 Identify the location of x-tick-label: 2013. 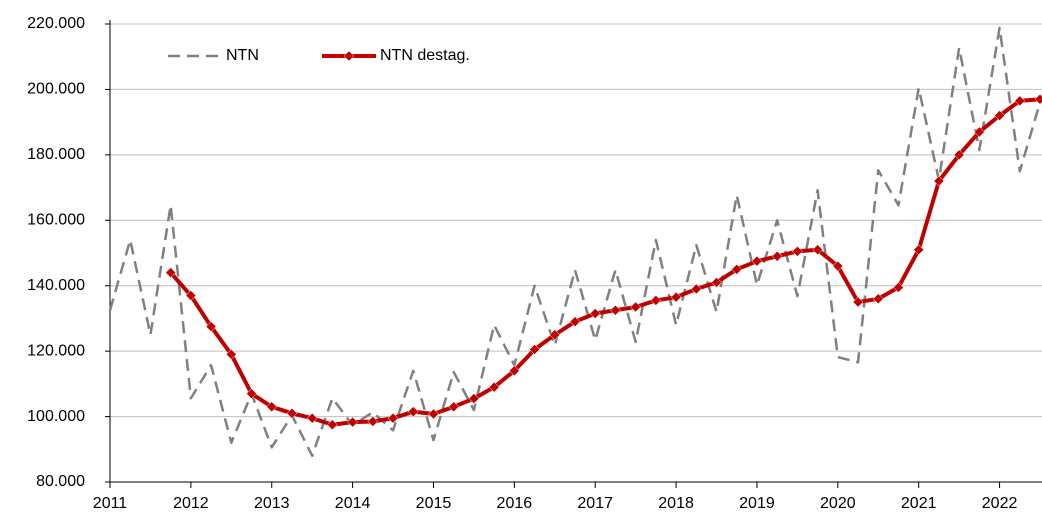
(272, 503).